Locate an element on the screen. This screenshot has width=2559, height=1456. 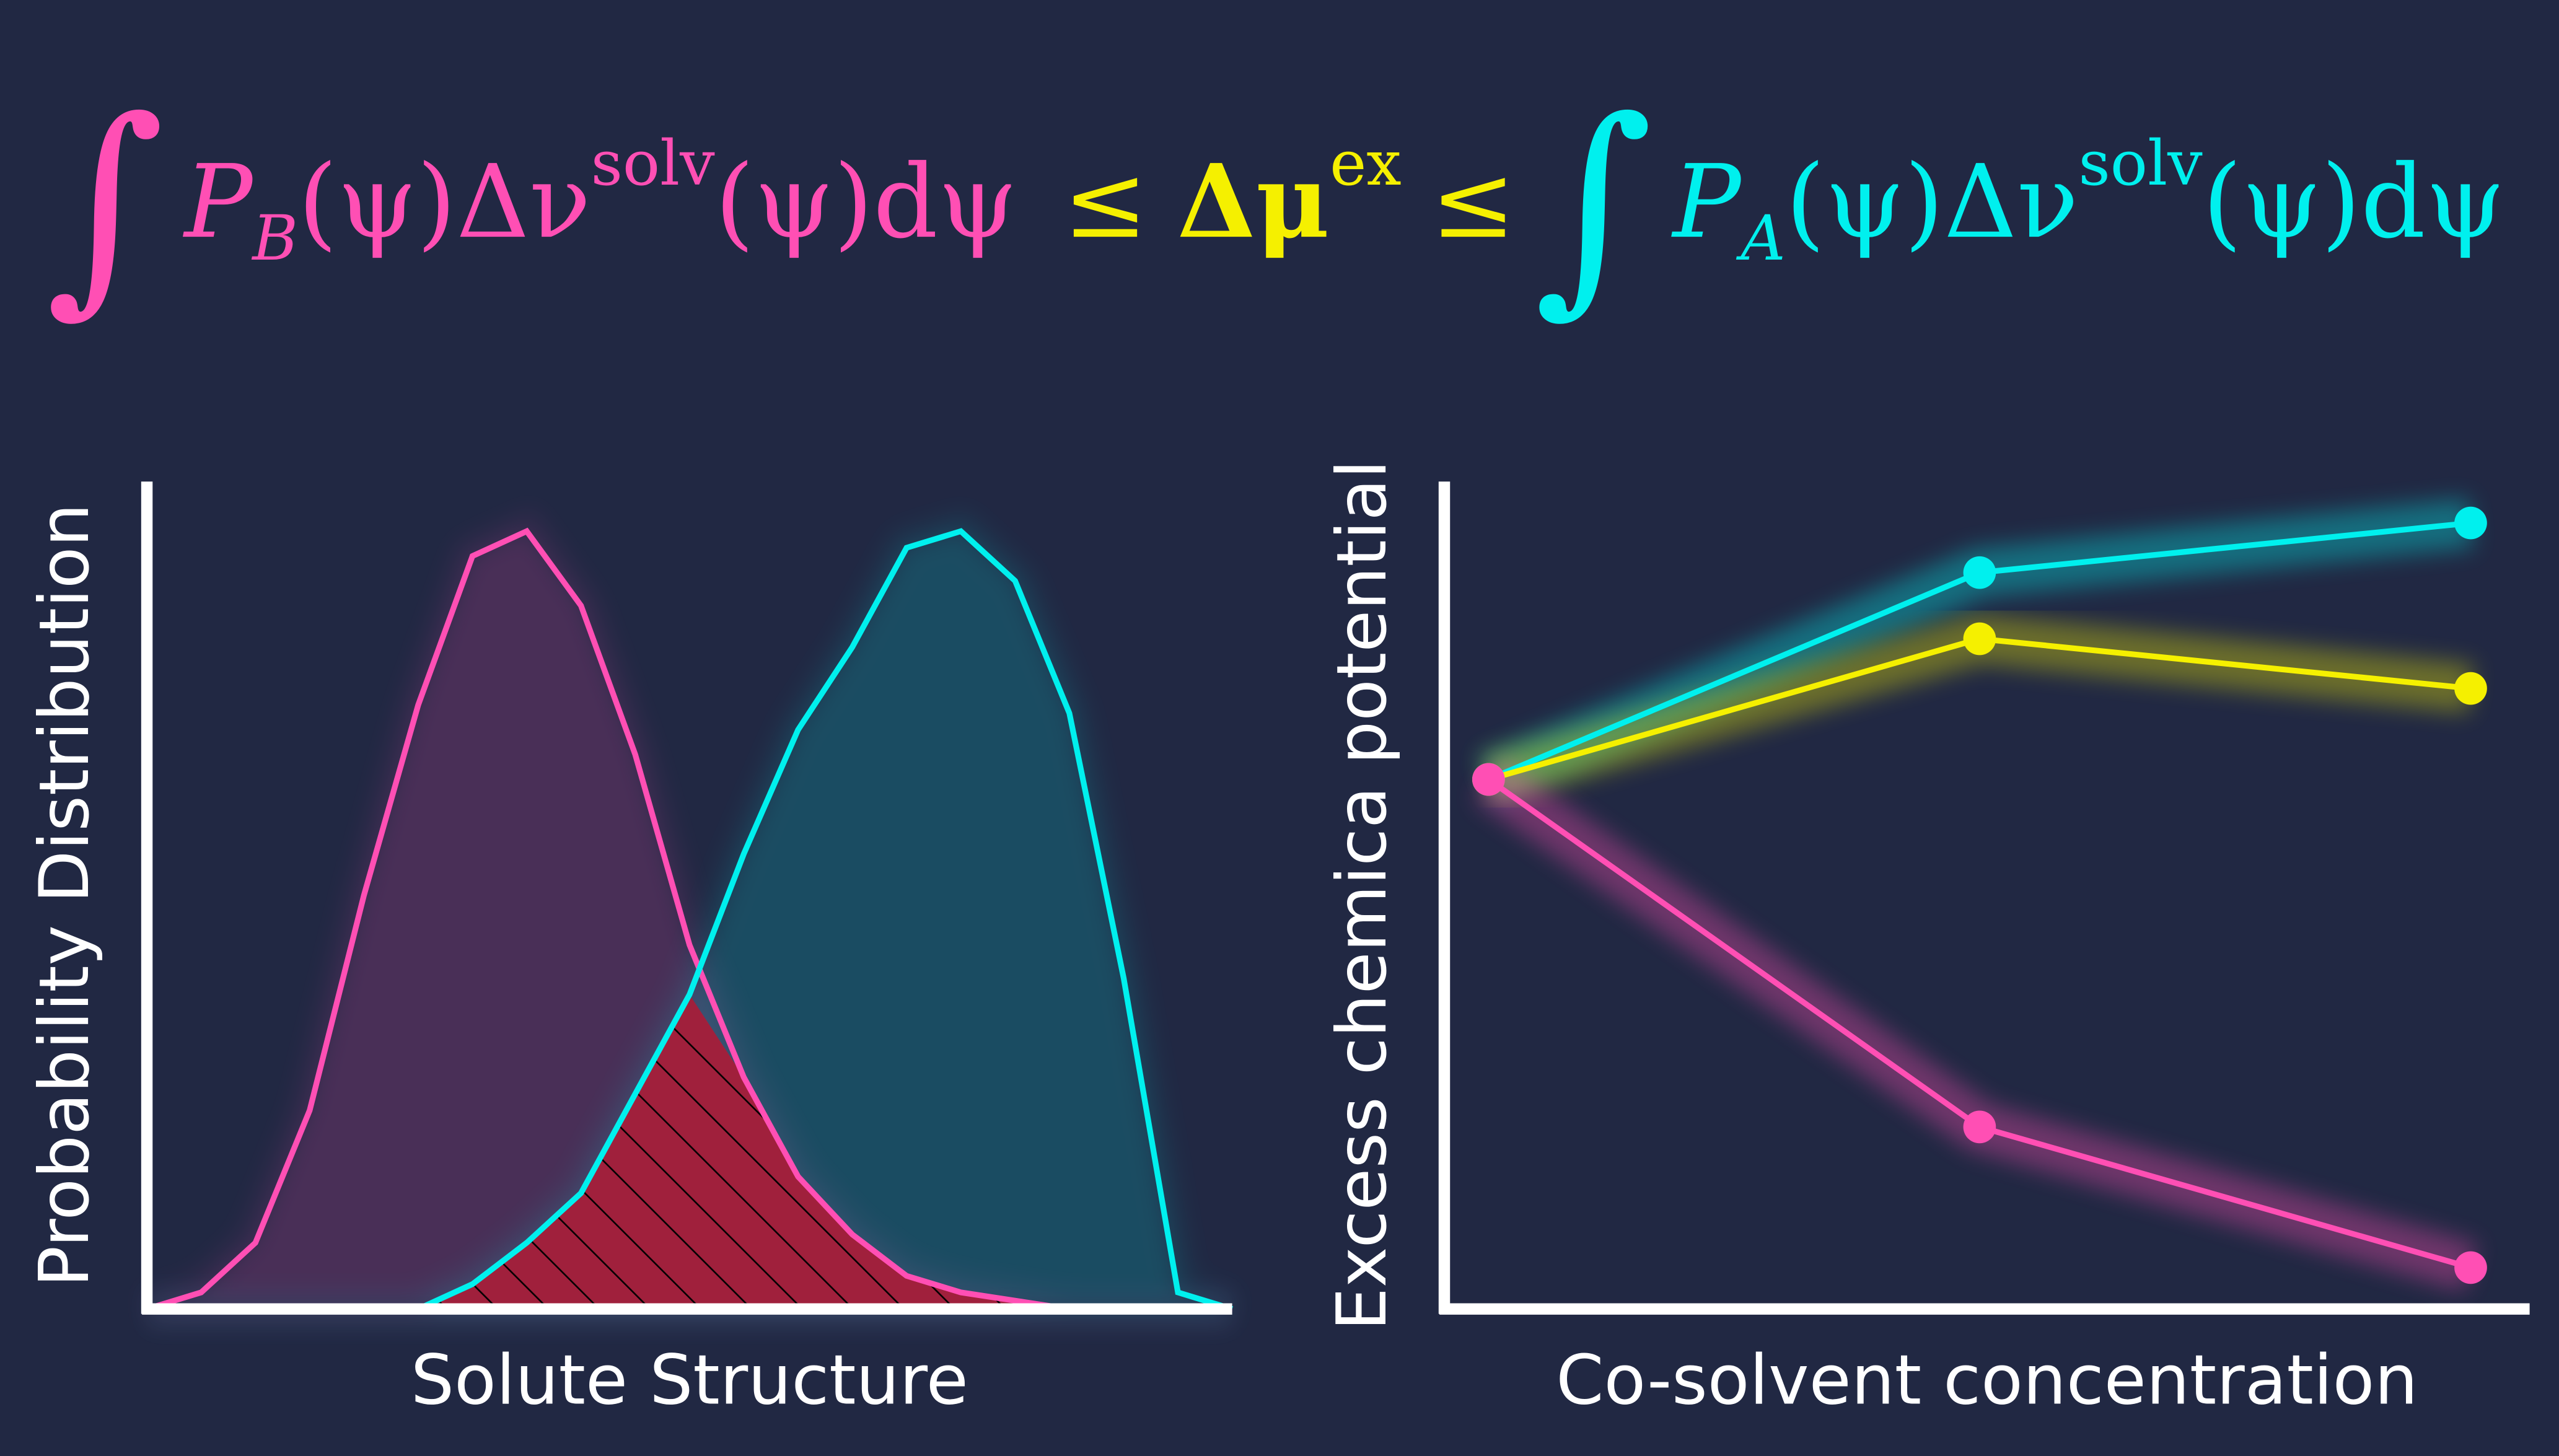
subscript: B is located at coordinates (274, 238).